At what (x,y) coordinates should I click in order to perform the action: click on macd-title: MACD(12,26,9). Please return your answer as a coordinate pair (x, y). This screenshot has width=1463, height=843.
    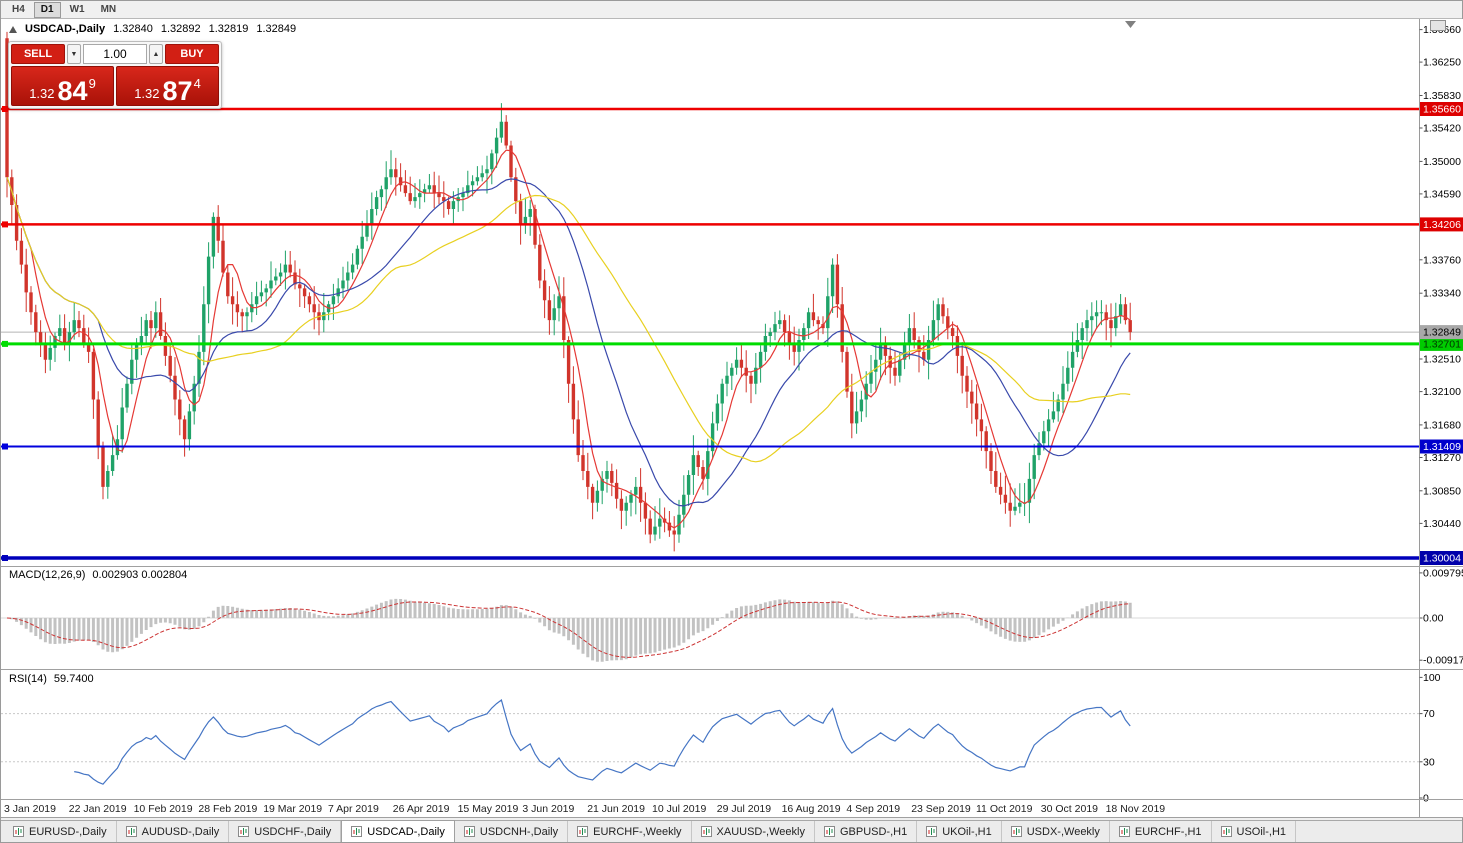
    Looking at the image, I should click on (47, 575).